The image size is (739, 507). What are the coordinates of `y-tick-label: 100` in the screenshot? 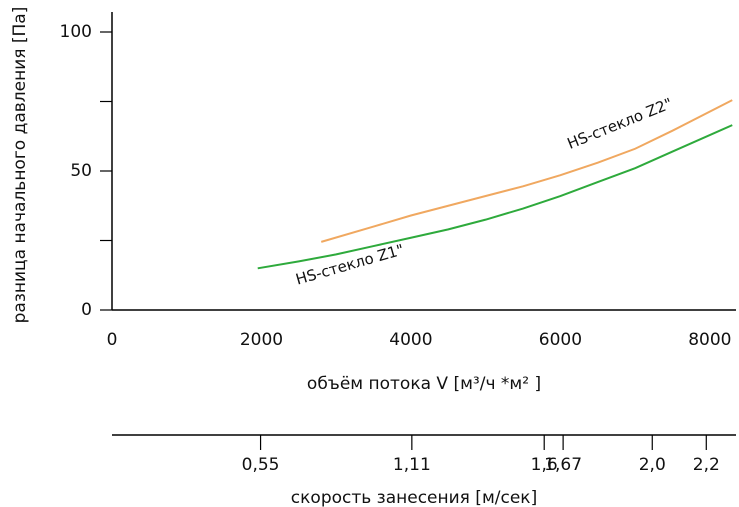 It's located at (76, 32).